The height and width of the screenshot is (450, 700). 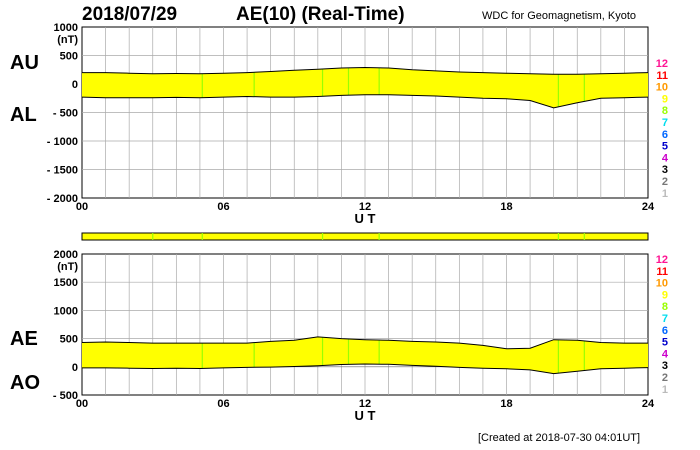 What do you see at coordinates (66, 28) in the screenshot?
I see `au-al-ytick-label: 1000` at bounding box center [66, 28].